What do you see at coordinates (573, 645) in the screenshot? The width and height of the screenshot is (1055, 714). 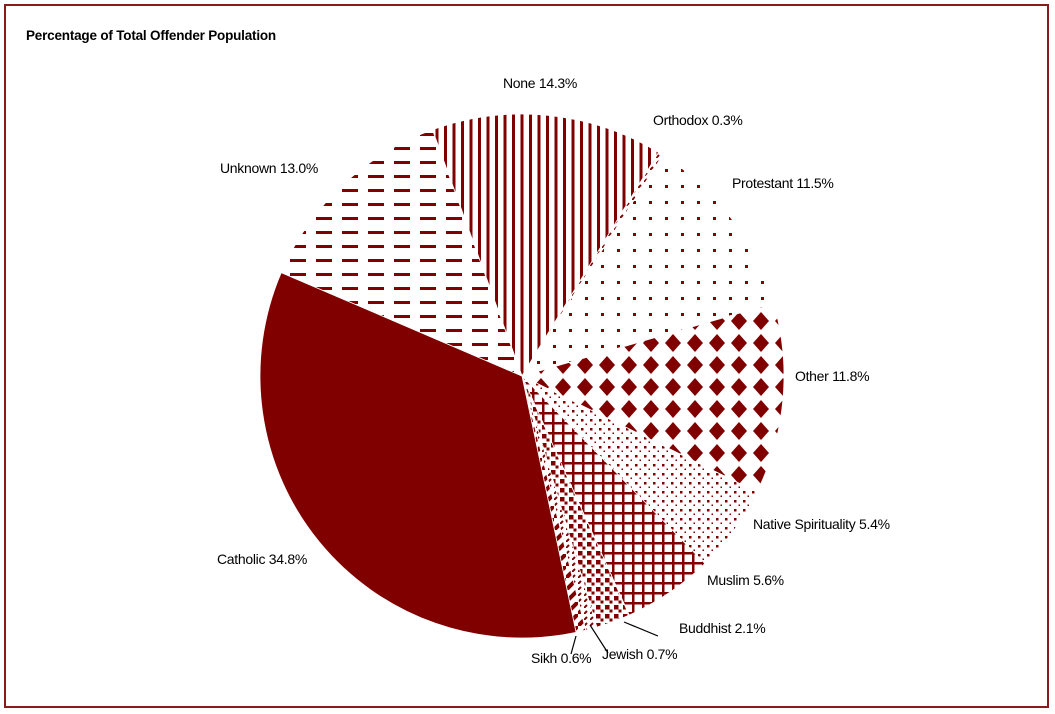 I see `leader-line-sikh` at bounding box center [573, 645].